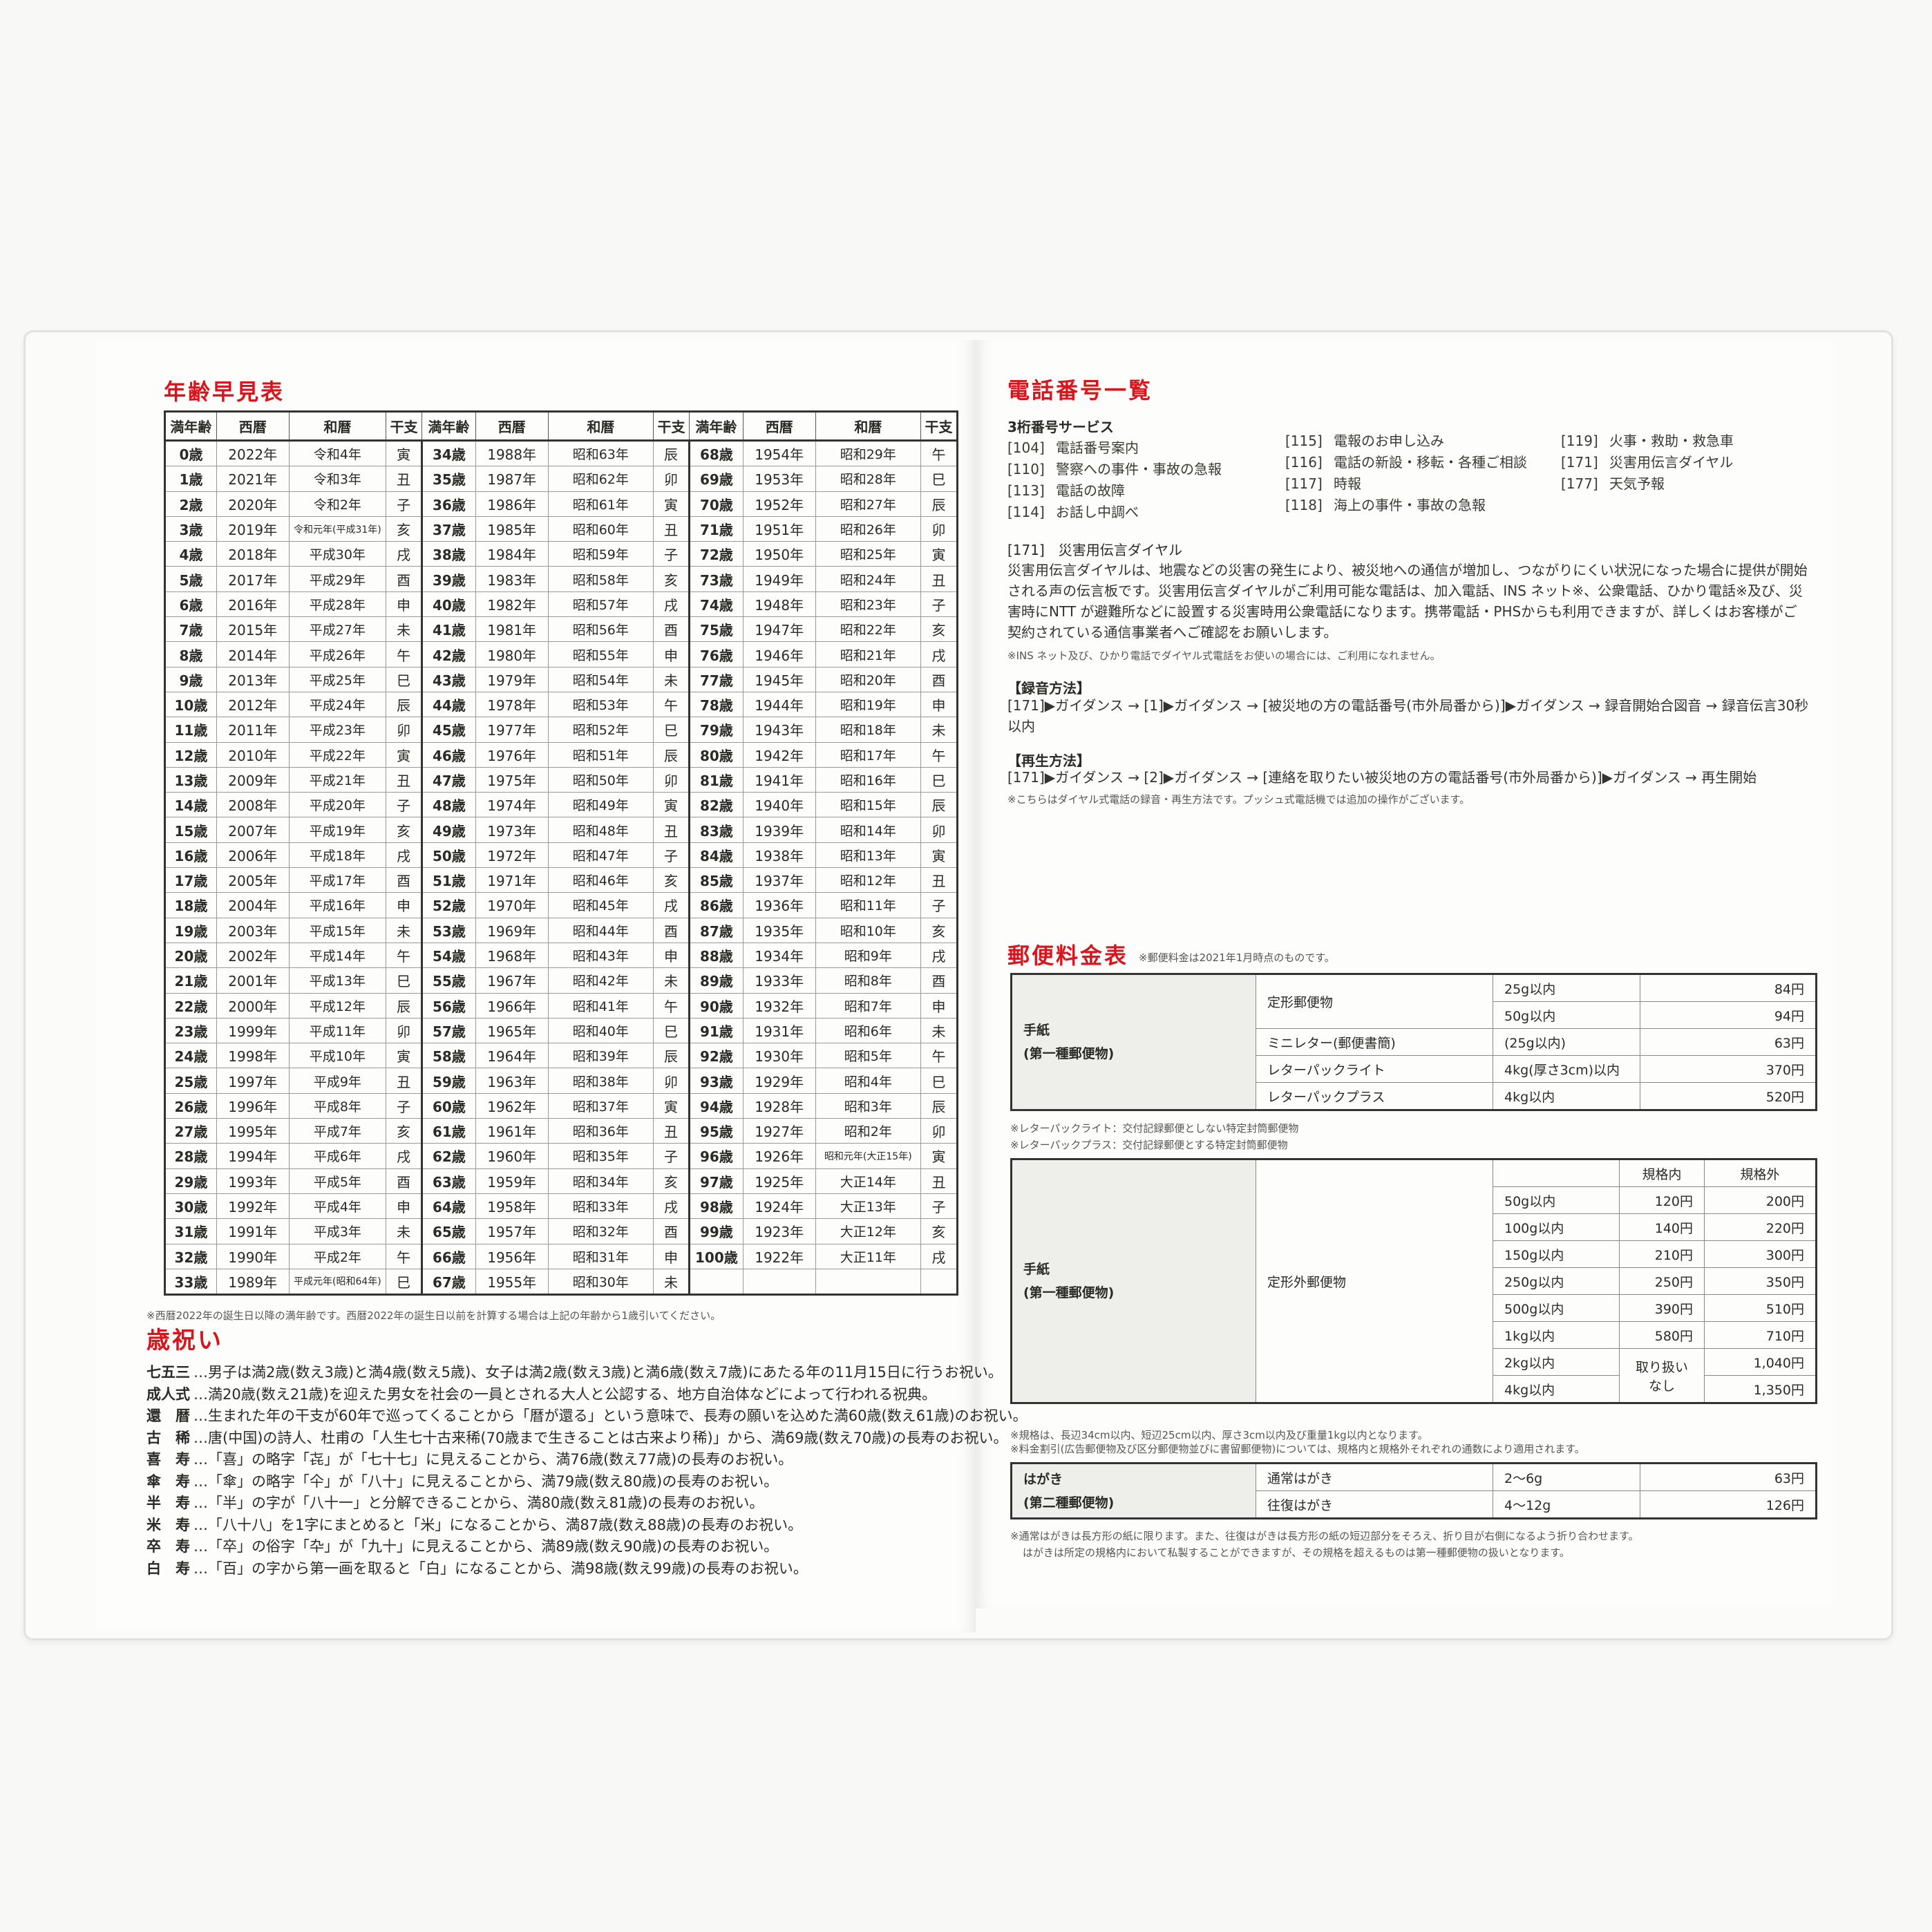 This screenshot has width=1932, height=1932. Describe the element at coordinates (448, 855) in the screenshot. I see `age-cell-age: 50歳` at that location.